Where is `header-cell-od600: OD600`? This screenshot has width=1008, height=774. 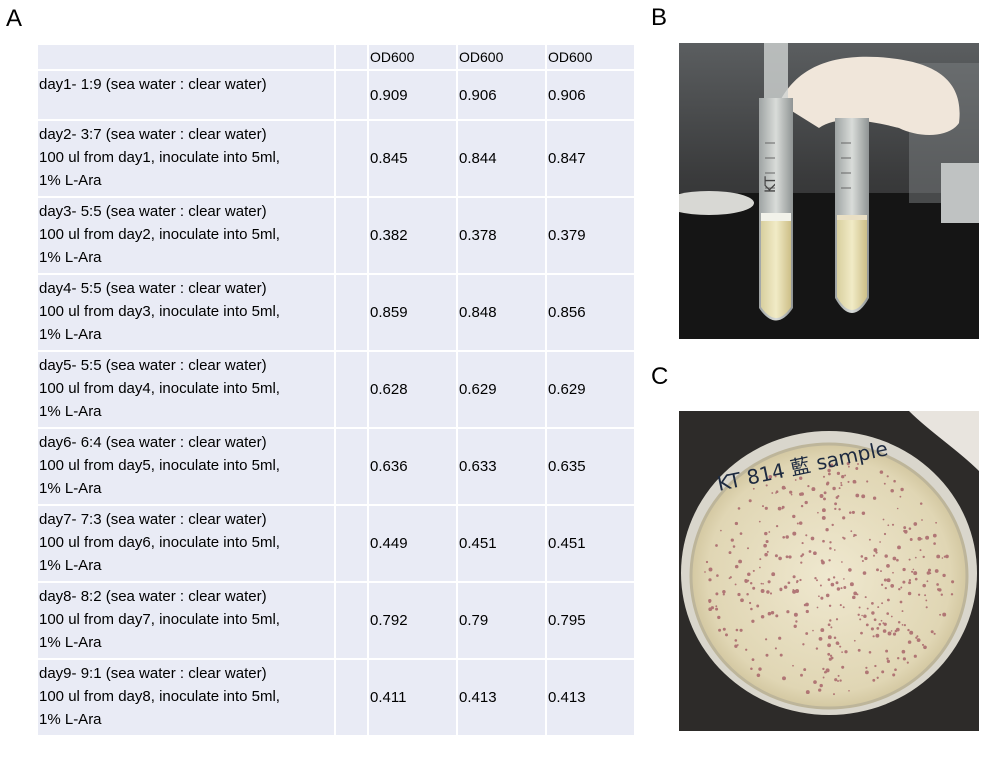 header-cell-od600: OD600 is located at coordinates (412, 57).